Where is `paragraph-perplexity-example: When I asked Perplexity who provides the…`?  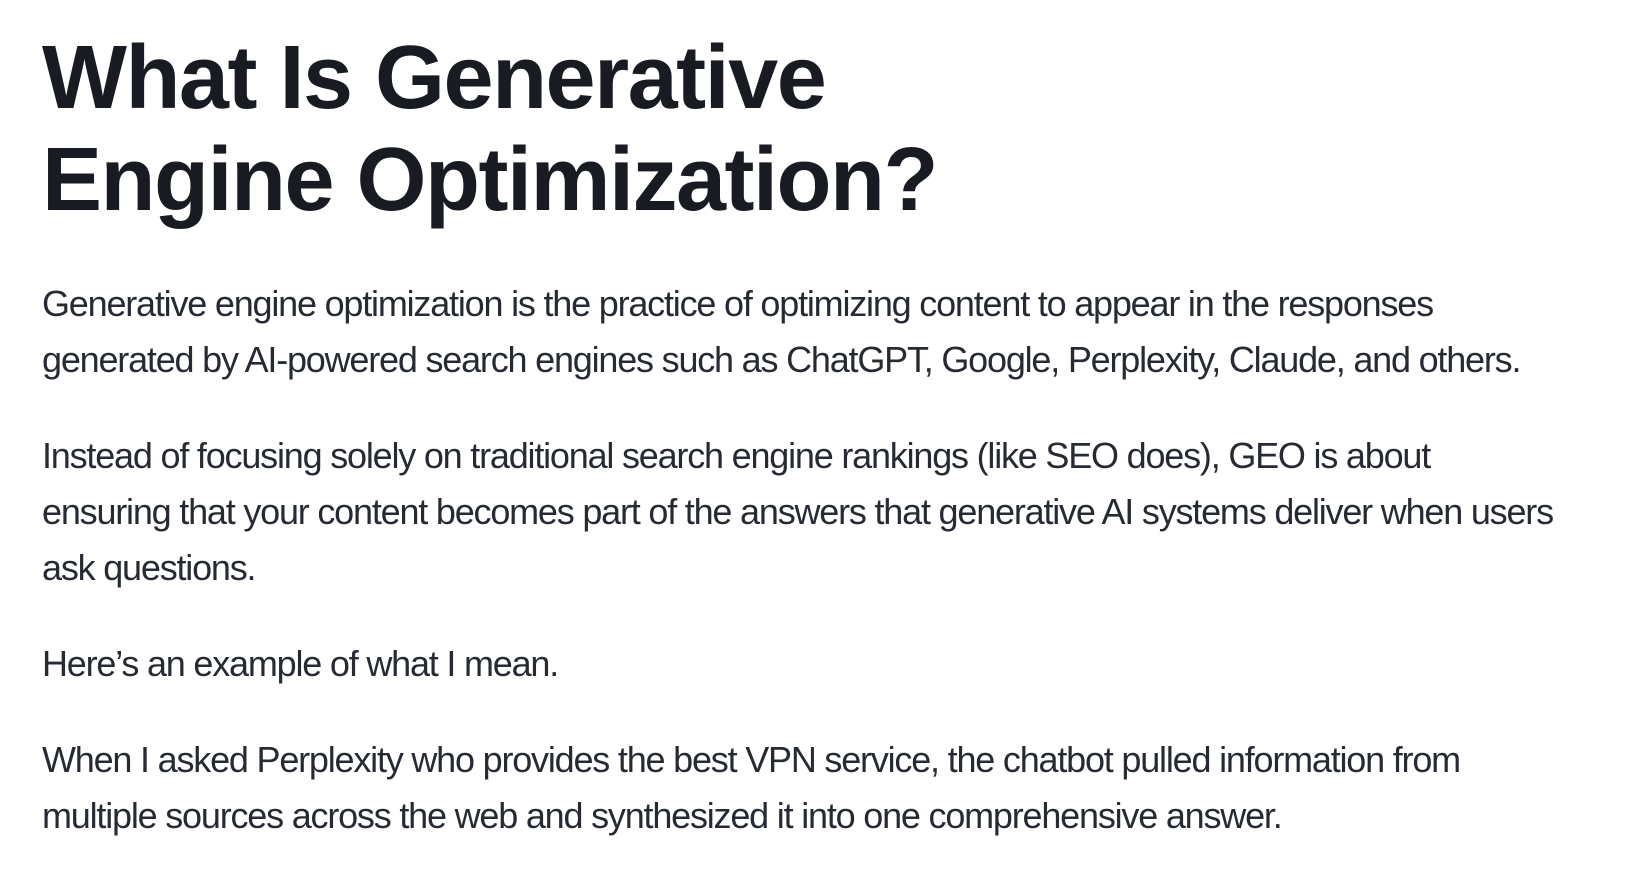 paragraph-perplexity-example: When I asked Perplexity who provides the… is located at coordinates (751, 787).